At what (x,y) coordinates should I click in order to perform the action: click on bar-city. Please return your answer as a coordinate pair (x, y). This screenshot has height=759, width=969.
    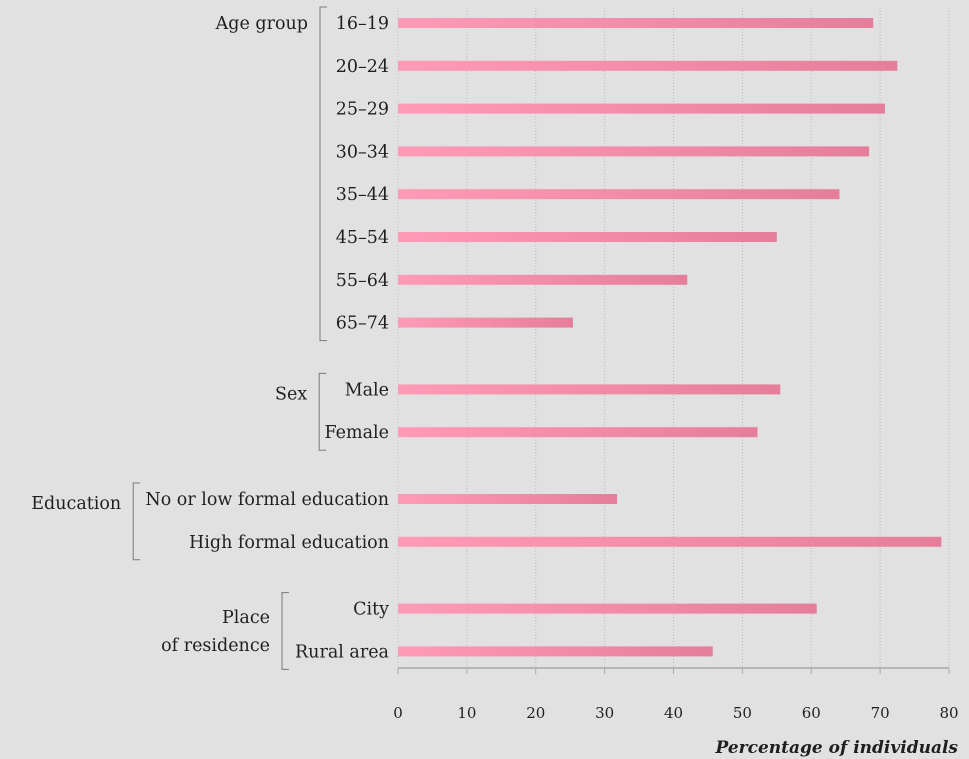
    Looking at the image, I should click on (607, 608).